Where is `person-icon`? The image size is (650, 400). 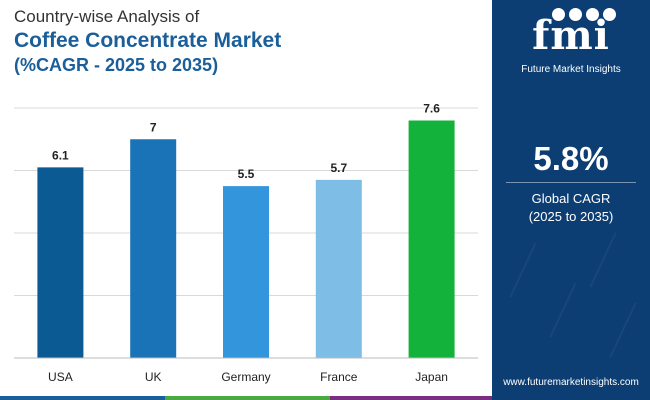
person-icon is located at coordinates (609, 14).